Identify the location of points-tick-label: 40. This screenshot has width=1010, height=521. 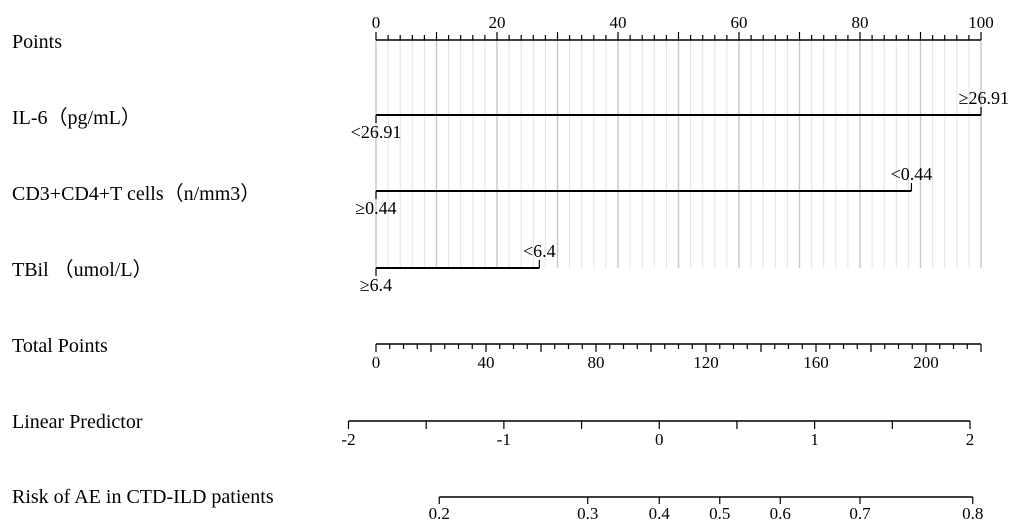
(618, 22).